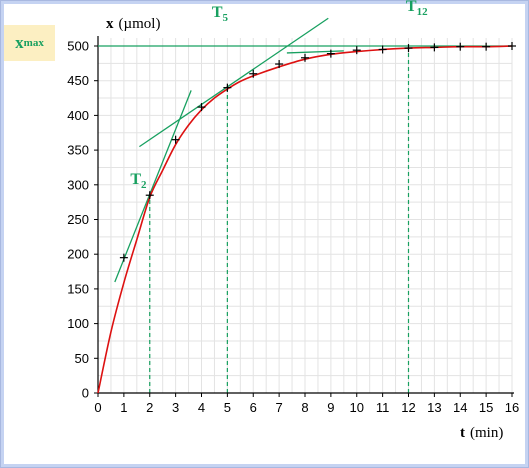 This screenshot has width=529, height=468. Describe the element at coordinates (462, 433) in the screenshot. I see `x-axis-title-var: t` at that location.